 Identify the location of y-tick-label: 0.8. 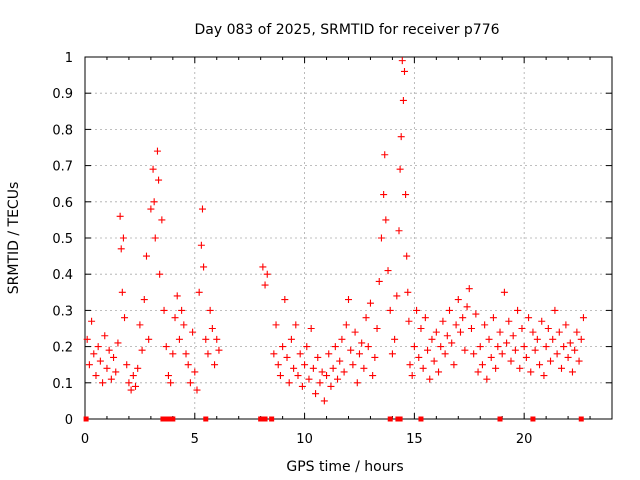
(62, 130).